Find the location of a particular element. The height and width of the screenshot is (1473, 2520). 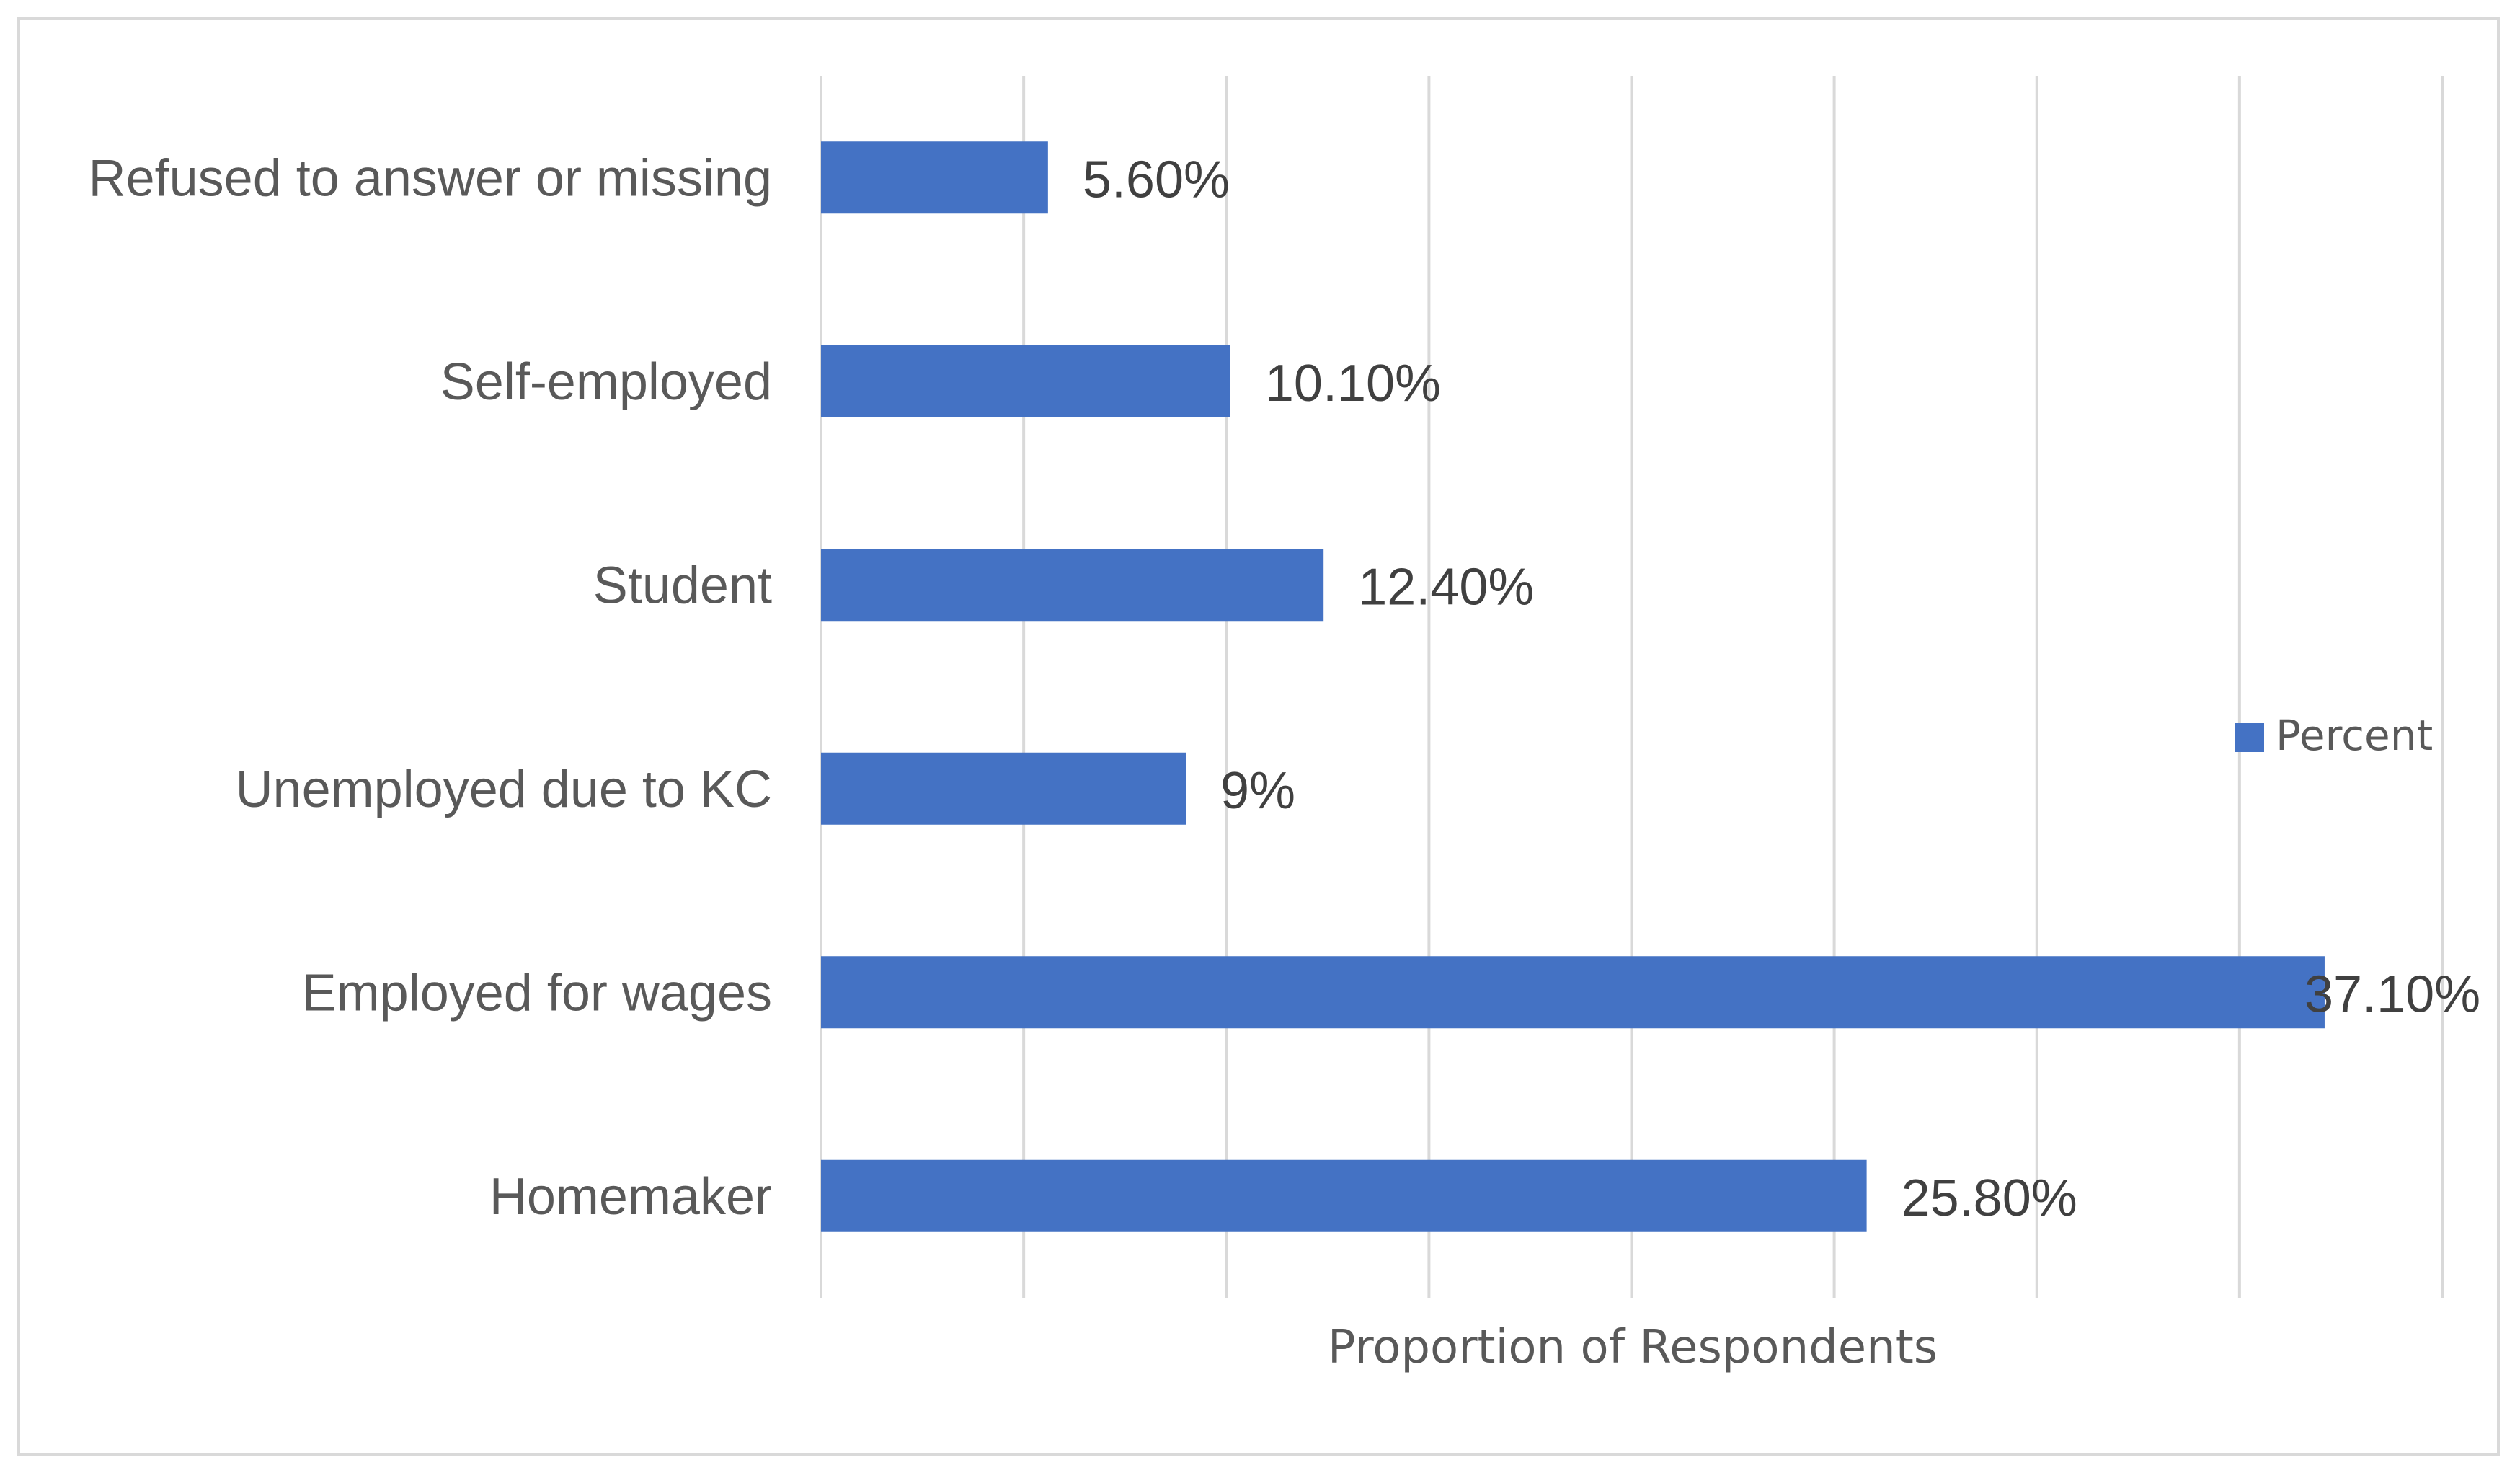

legend-label: Percent is located at coordinates (2354, 735).